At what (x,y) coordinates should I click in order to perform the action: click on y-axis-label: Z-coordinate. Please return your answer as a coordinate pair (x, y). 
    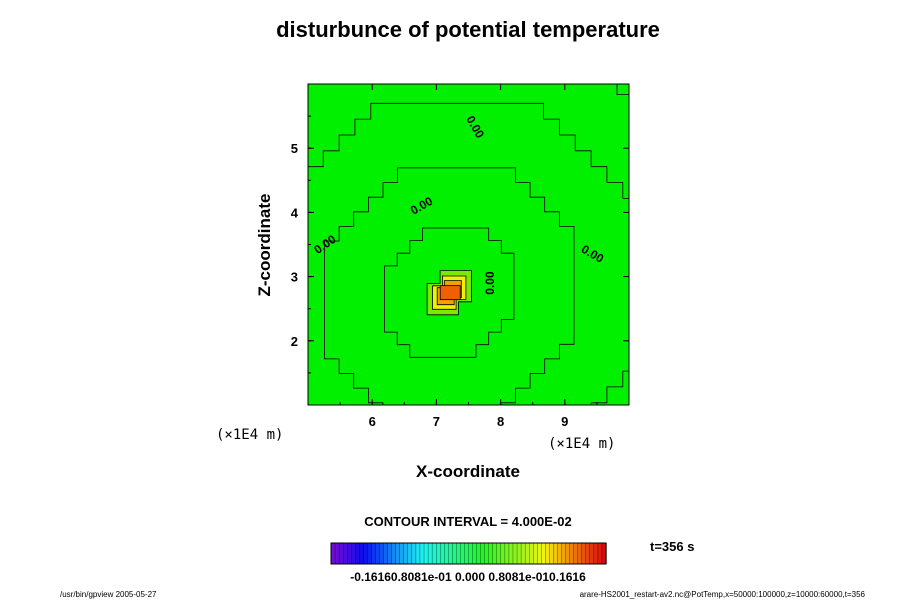
    Looking at the image, I should click on (264, 245).